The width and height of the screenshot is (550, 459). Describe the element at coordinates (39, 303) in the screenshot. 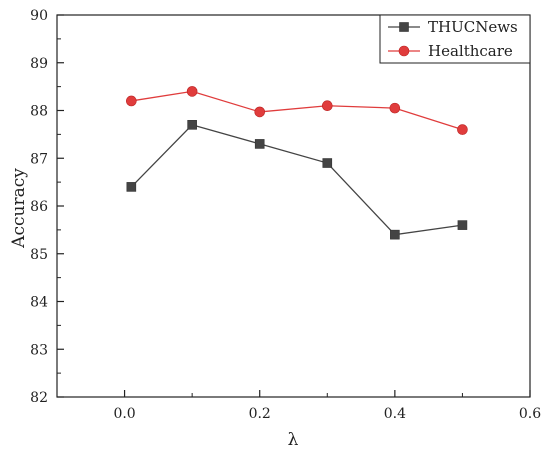

I see `y-tick-label: 84` at that location.